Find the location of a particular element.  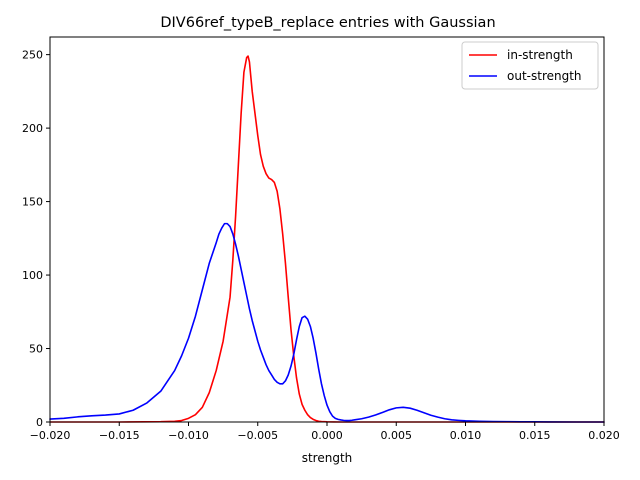

legend-label-in-strength: in-strength is located at coordinates (540, 55).